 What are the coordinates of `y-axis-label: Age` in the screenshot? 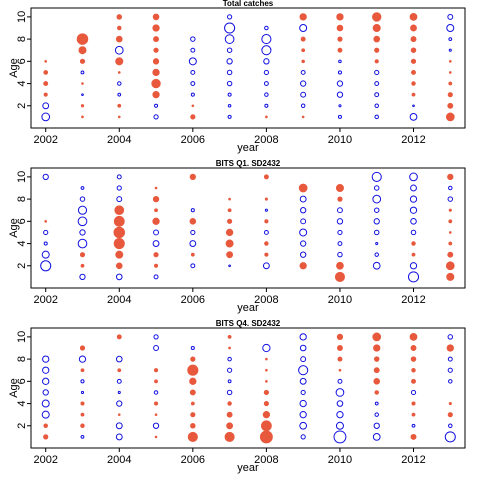 It's located at (14, 68).